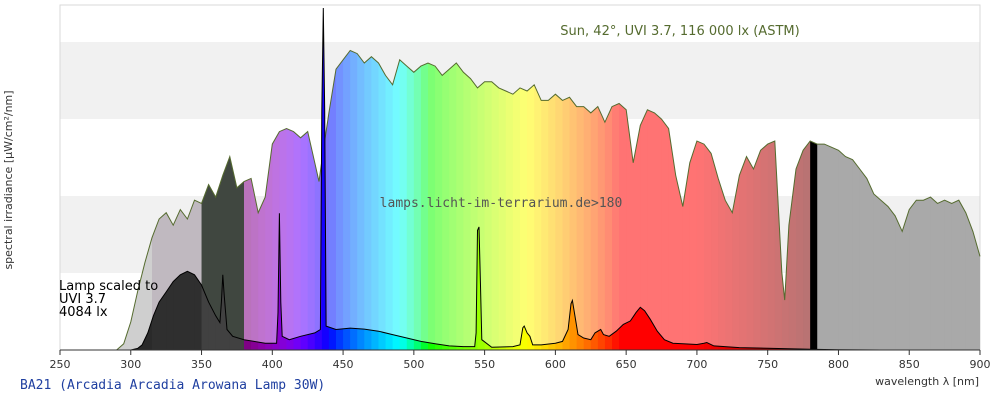 This screenshot has height=400, width=1000. What do you see at coordinates (82, 299) in the screenshot?
I see `lamp-annotation-line2: UVI 3.7` at bounding box center [82, 299].